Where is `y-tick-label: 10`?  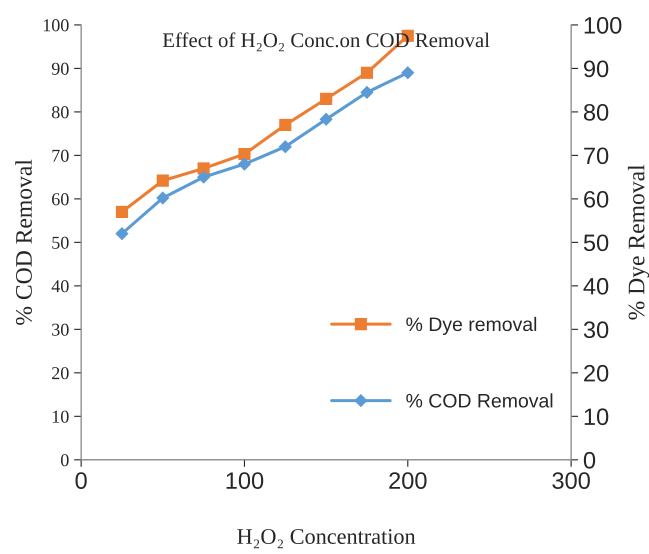
y-tick-label: 10 is located at coordinates (60, 416).